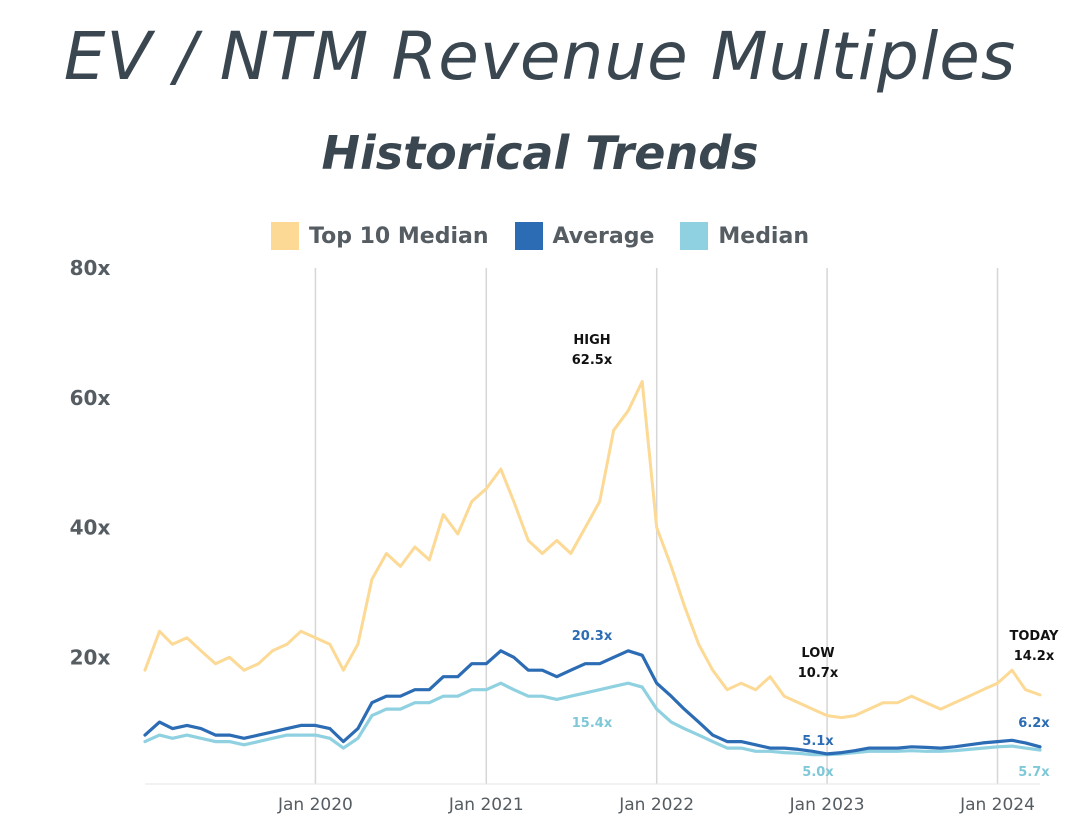 The image size is (1080, 836). What do you see at coordinates (592, 723) in the screenshot?
I see `annotation-2-line-0: 15.4x` at bounding box center [592, 723].